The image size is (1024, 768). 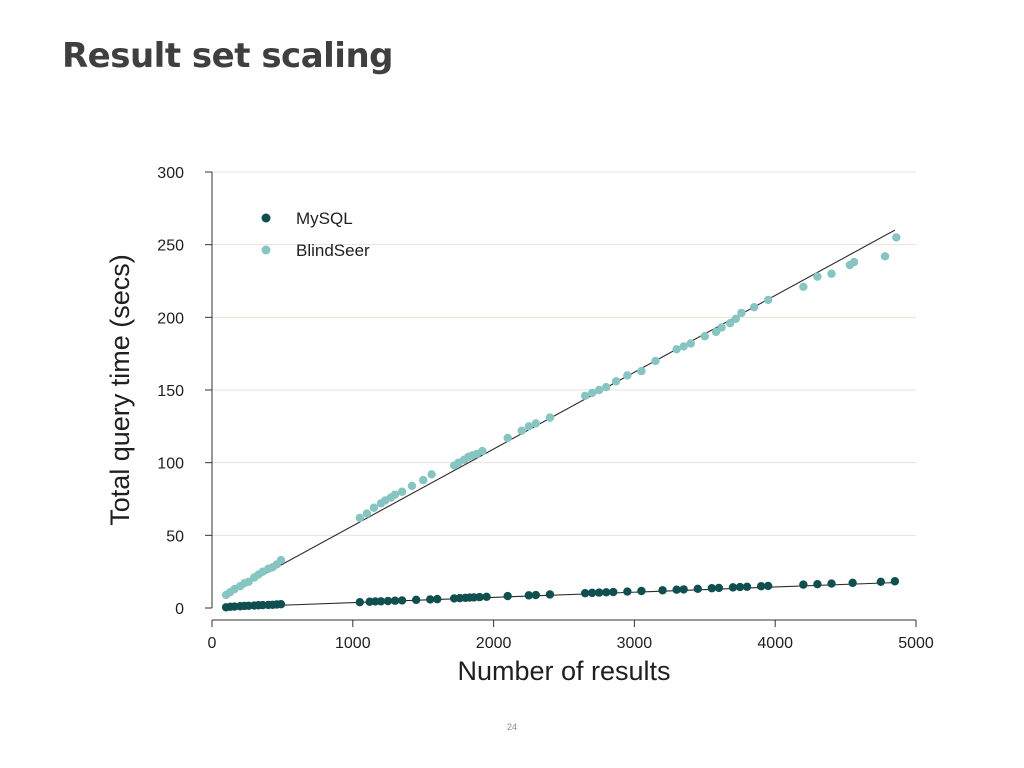 I want to click on mysql-legend-marker, so click(x=266, y=218).